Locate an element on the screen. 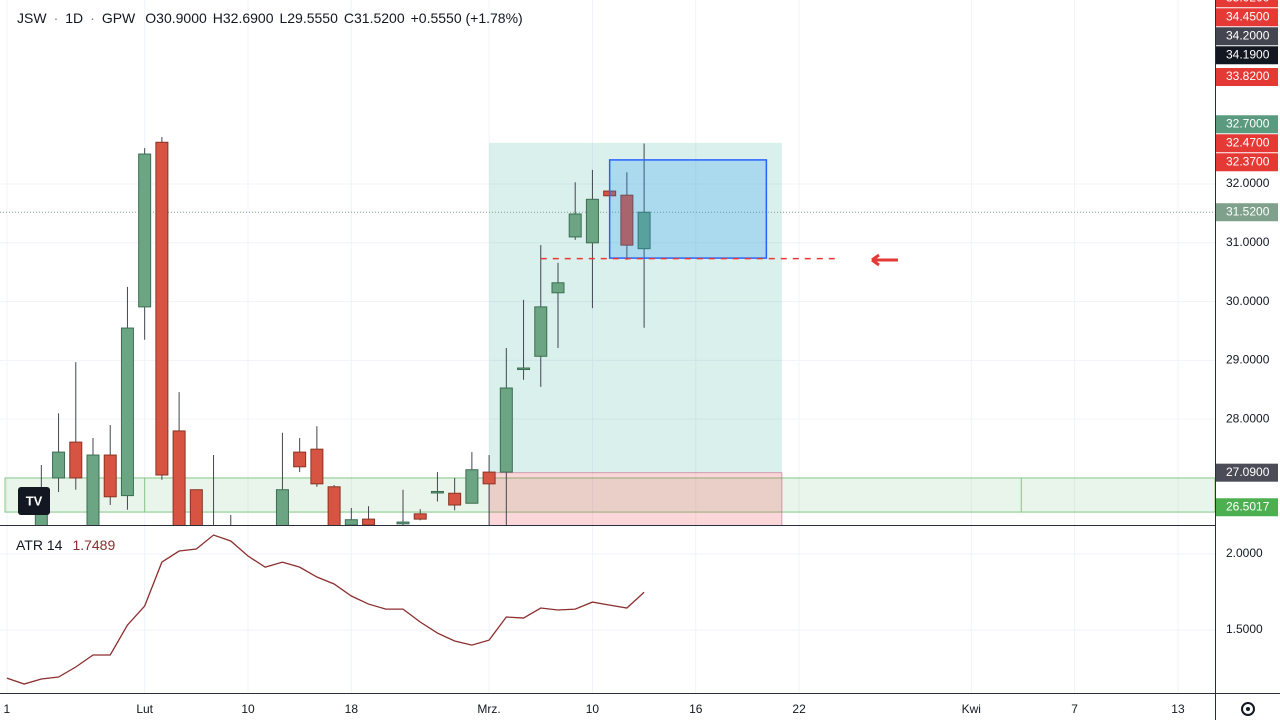  price-label: 34.2000 is located at coordinates (1248, 35).